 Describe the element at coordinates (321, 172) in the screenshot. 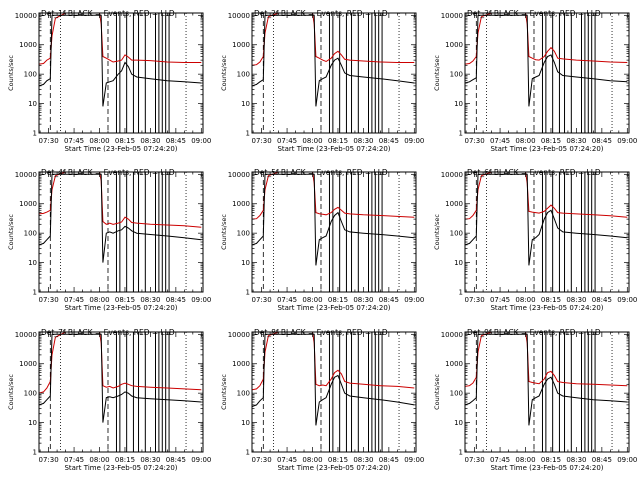

I see `plot-title: Det_5f BLACK = Events, RED = LLD` at that location.